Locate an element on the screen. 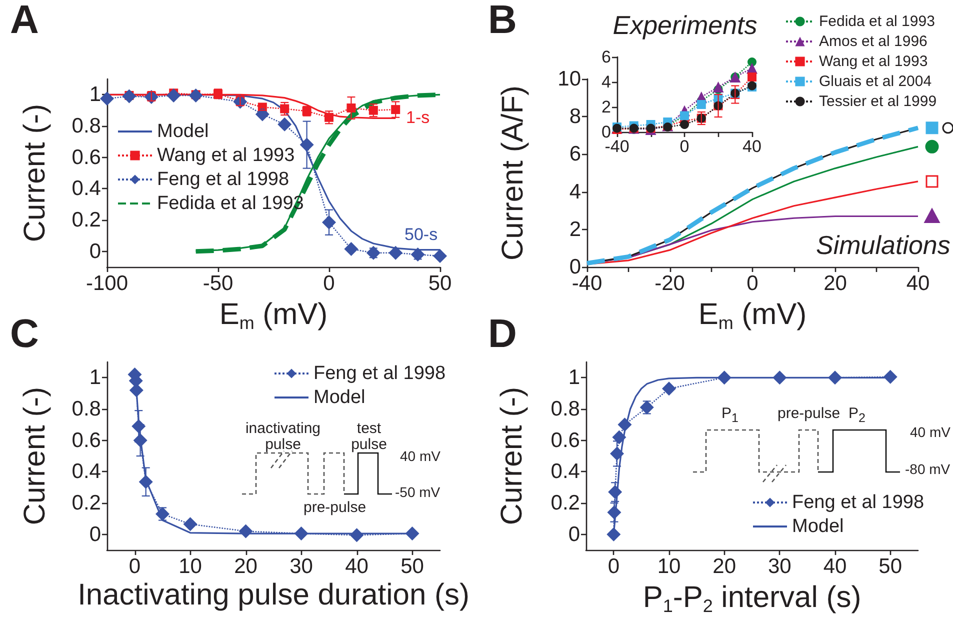  annotation: 1-s is located at coordinates (418, 117).